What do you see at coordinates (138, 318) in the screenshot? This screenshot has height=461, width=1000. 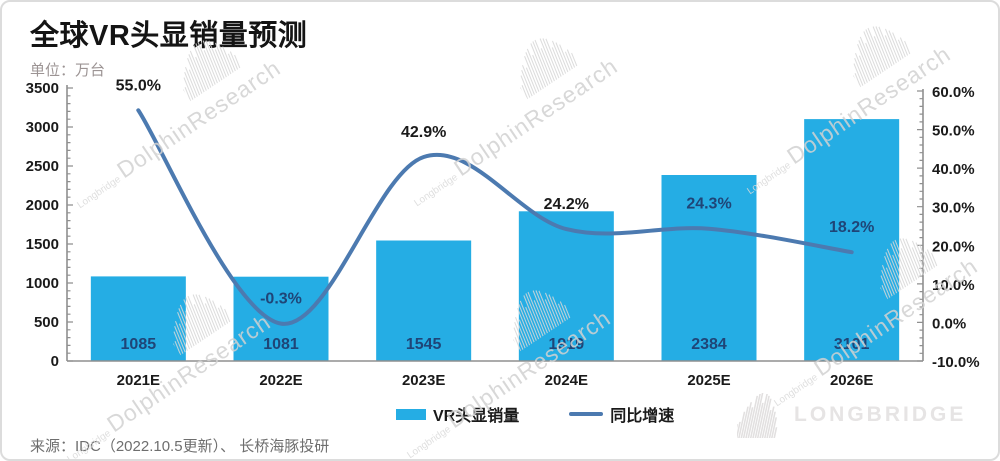 I see `bar-2021E` at bounding box center [138, 318].